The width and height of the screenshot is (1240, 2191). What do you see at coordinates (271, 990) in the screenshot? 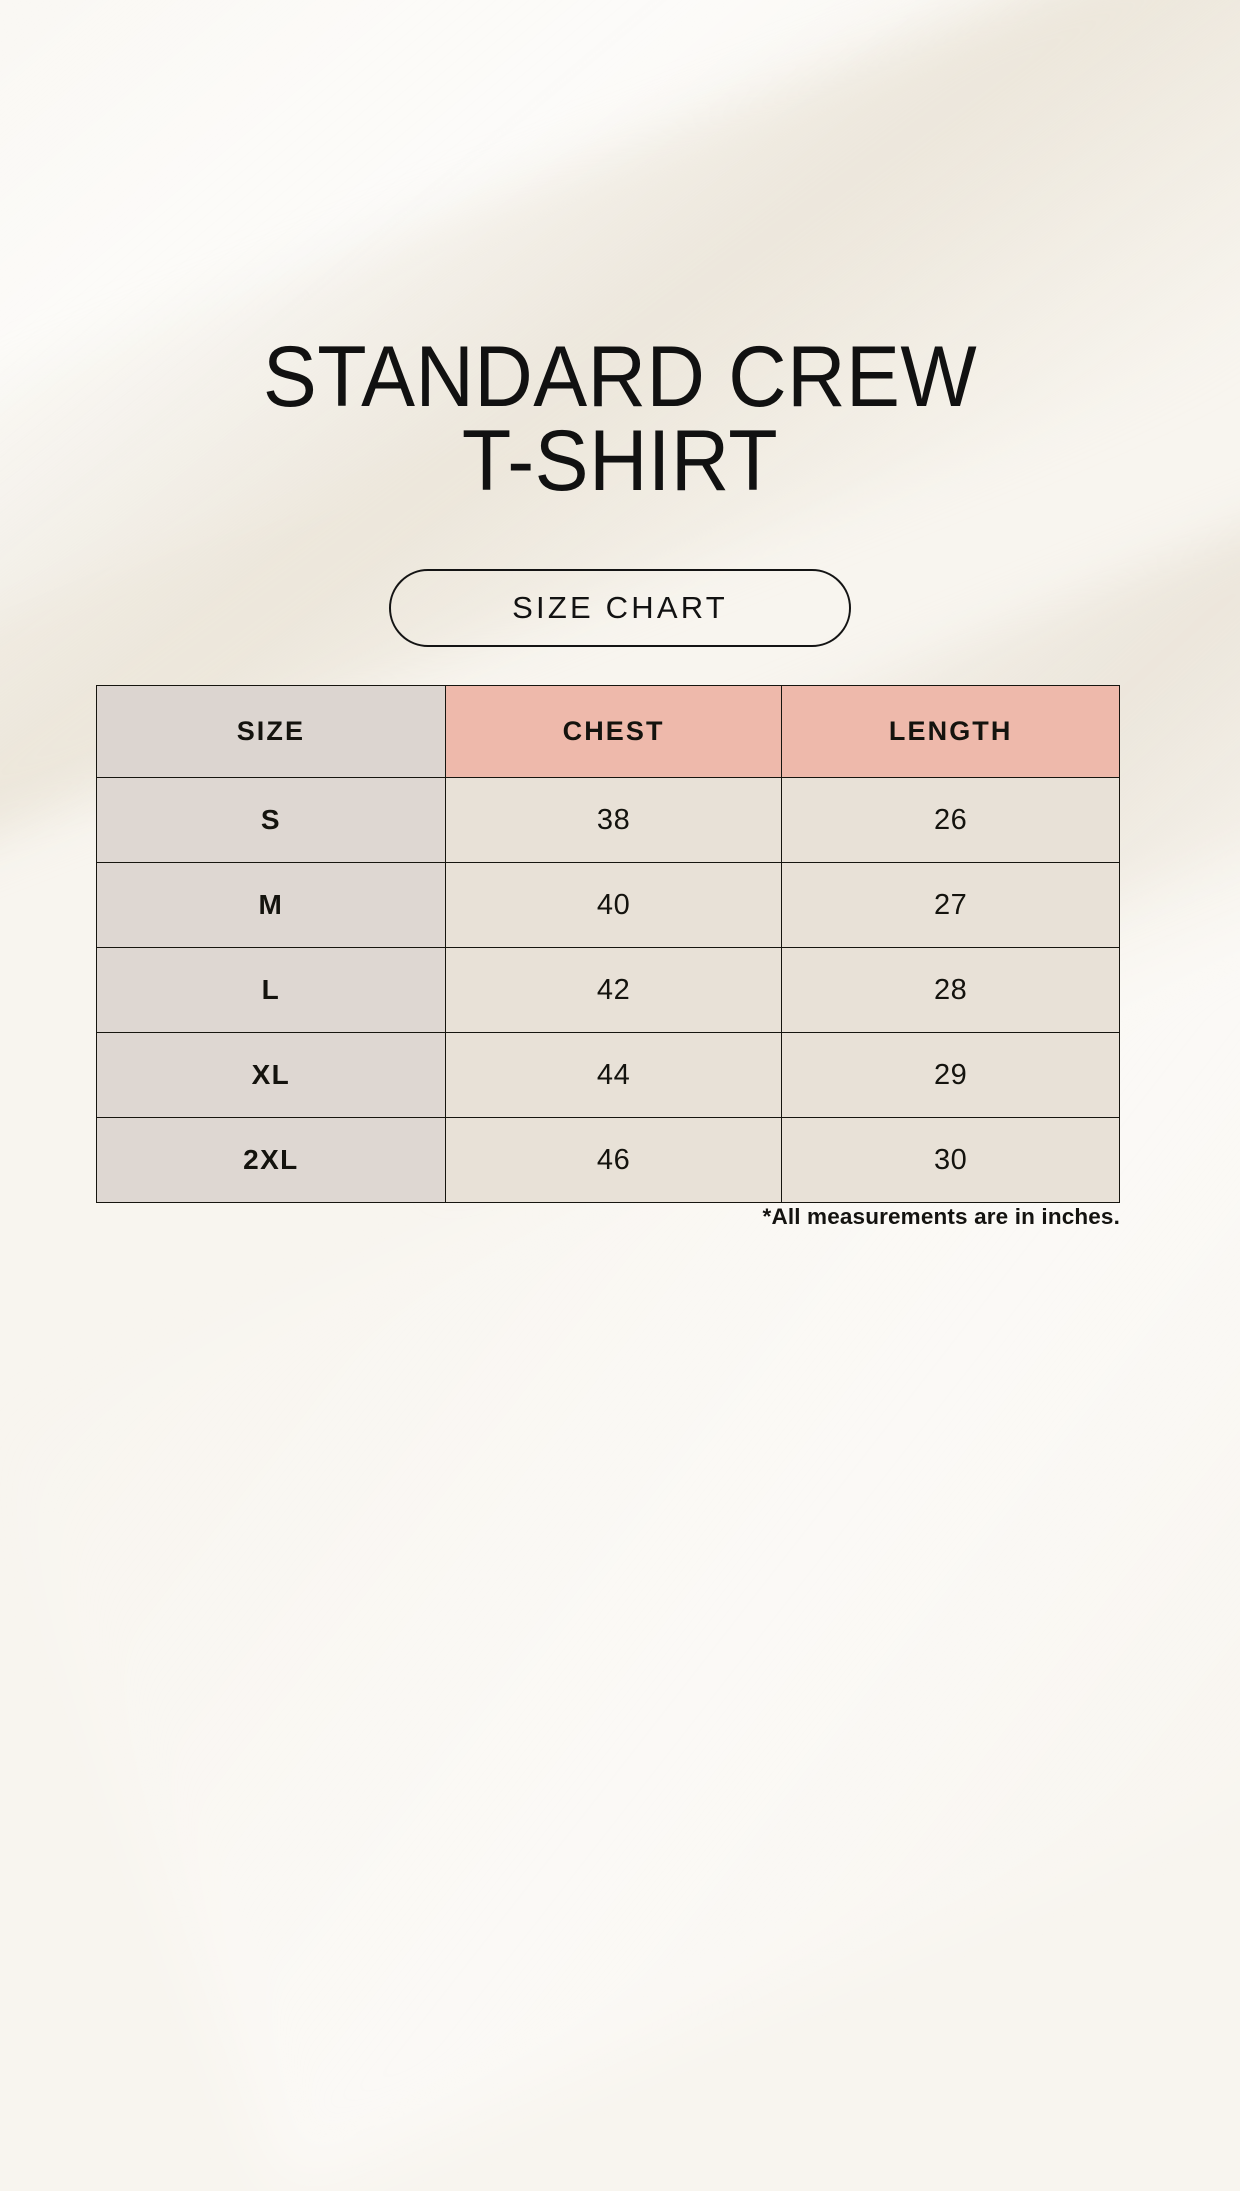
I see `cell-size: L` at bounding box center [271, 990].